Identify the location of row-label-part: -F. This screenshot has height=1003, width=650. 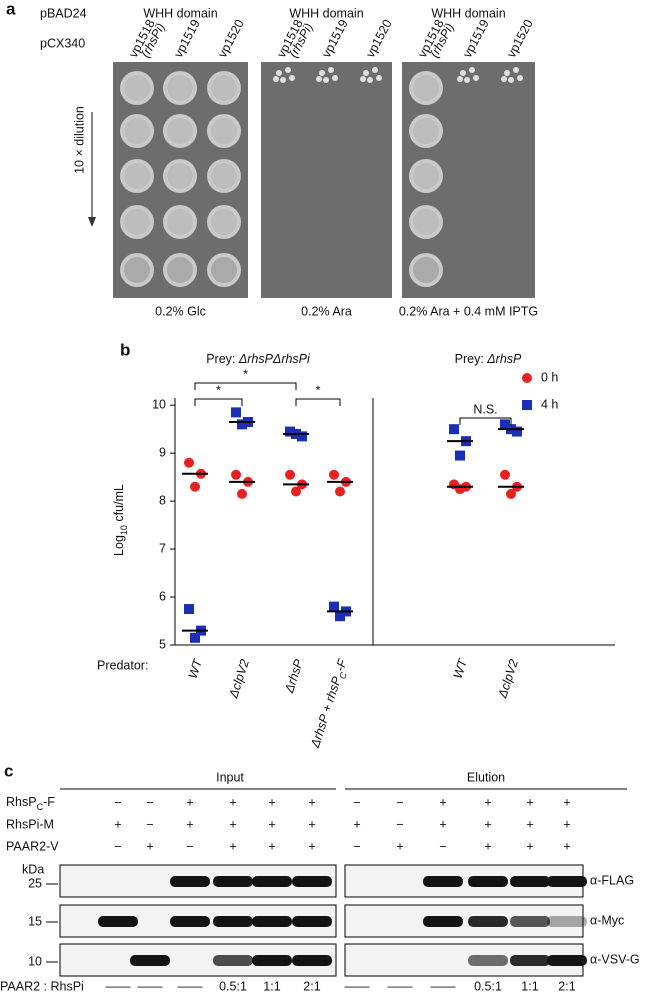
(49, 802).